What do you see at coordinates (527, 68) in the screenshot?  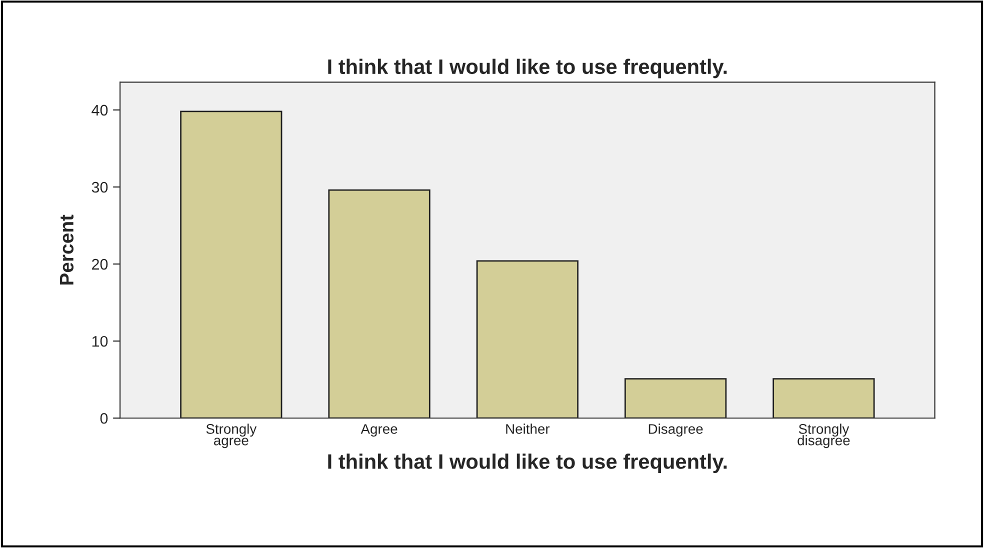 I see `chart-title: I think that I would like to use frequently.` at bounding box center [527, 68].